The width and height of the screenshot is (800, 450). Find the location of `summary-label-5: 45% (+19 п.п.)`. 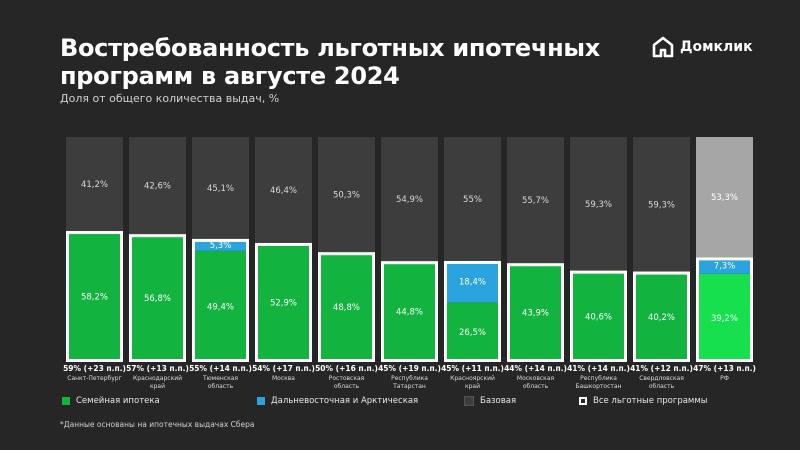

summary-label-5: 45% (+19 п.п.) is located at coordinates (409, 368).